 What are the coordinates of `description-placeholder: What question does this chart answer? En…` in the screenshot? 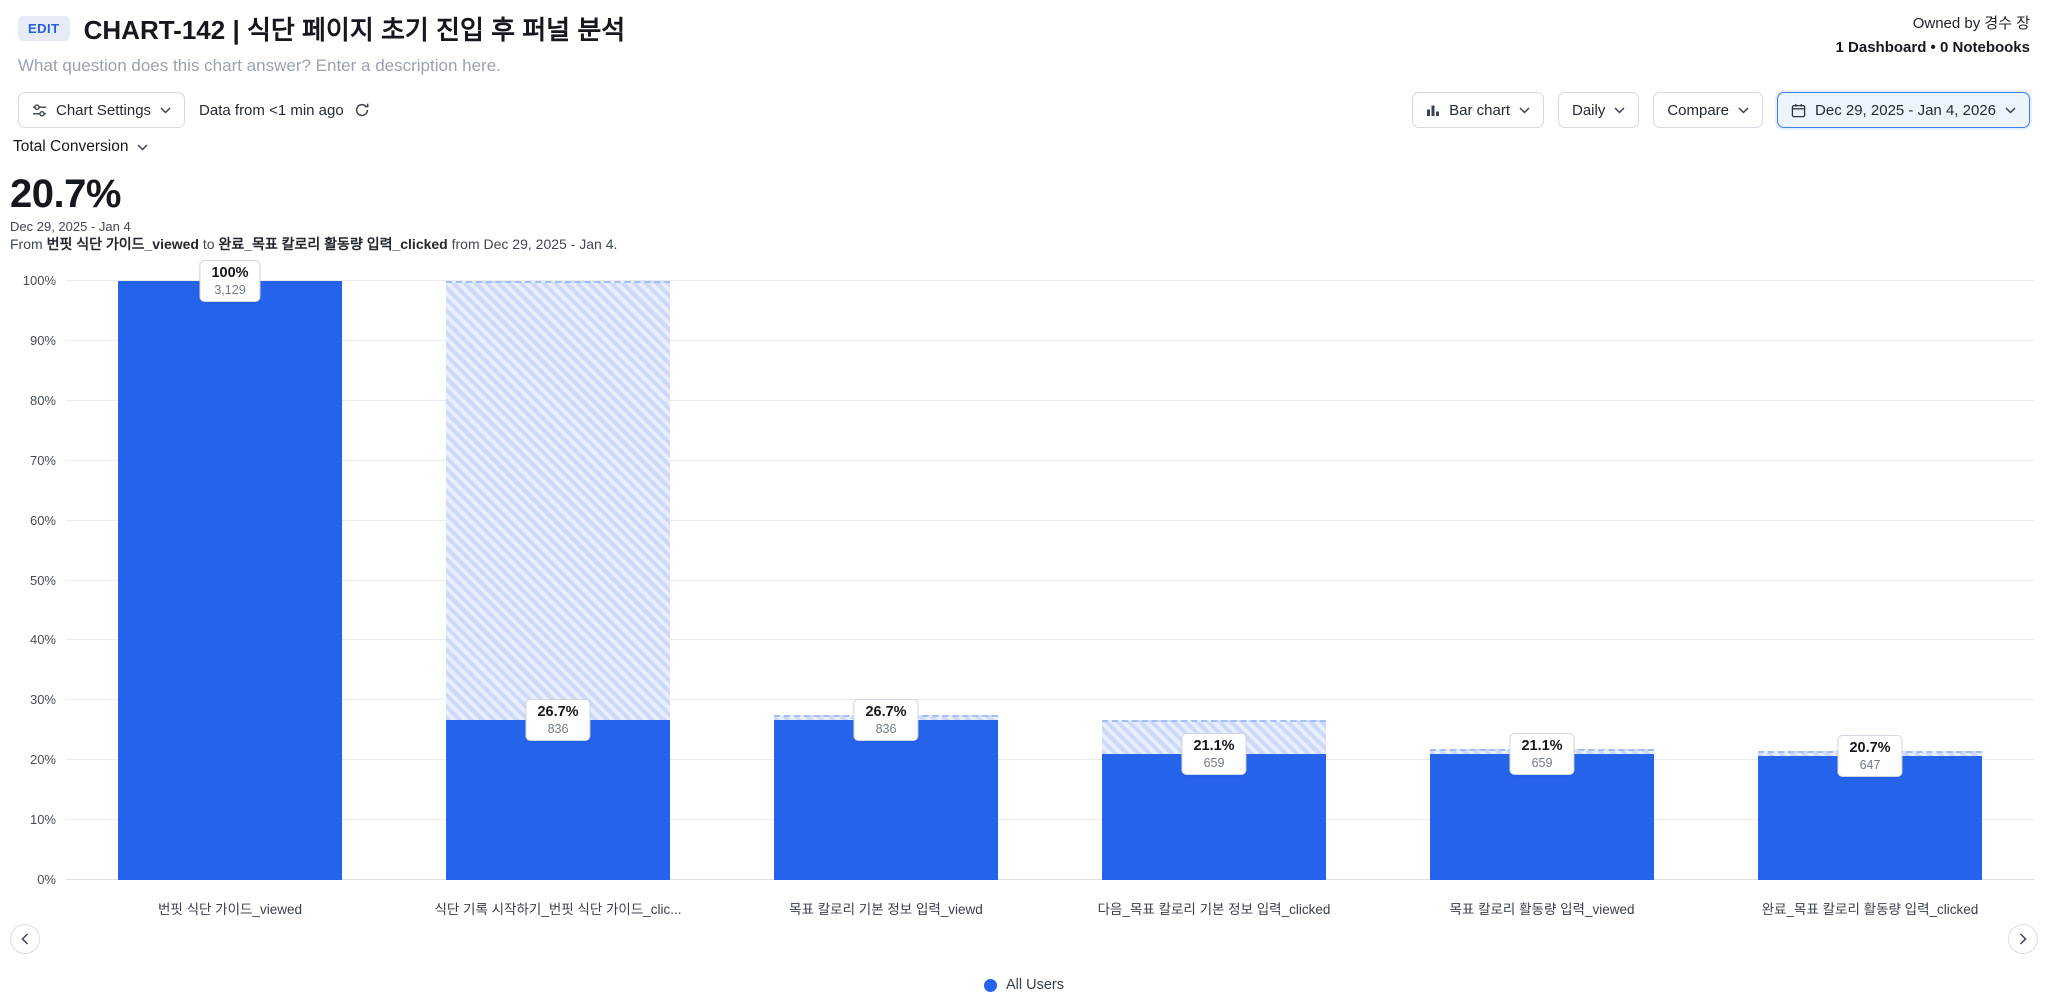 It's located at (259, 65).